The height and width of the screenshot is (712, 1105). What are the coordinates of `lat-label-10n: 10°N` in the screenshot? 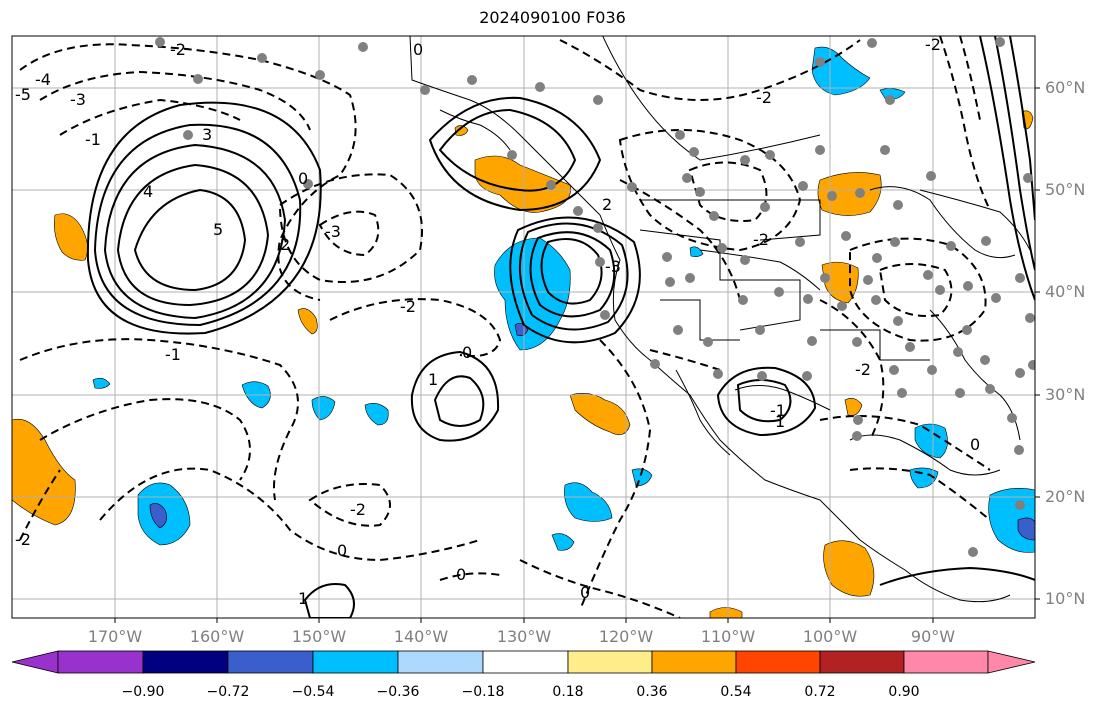 It's located at (1065, 598).